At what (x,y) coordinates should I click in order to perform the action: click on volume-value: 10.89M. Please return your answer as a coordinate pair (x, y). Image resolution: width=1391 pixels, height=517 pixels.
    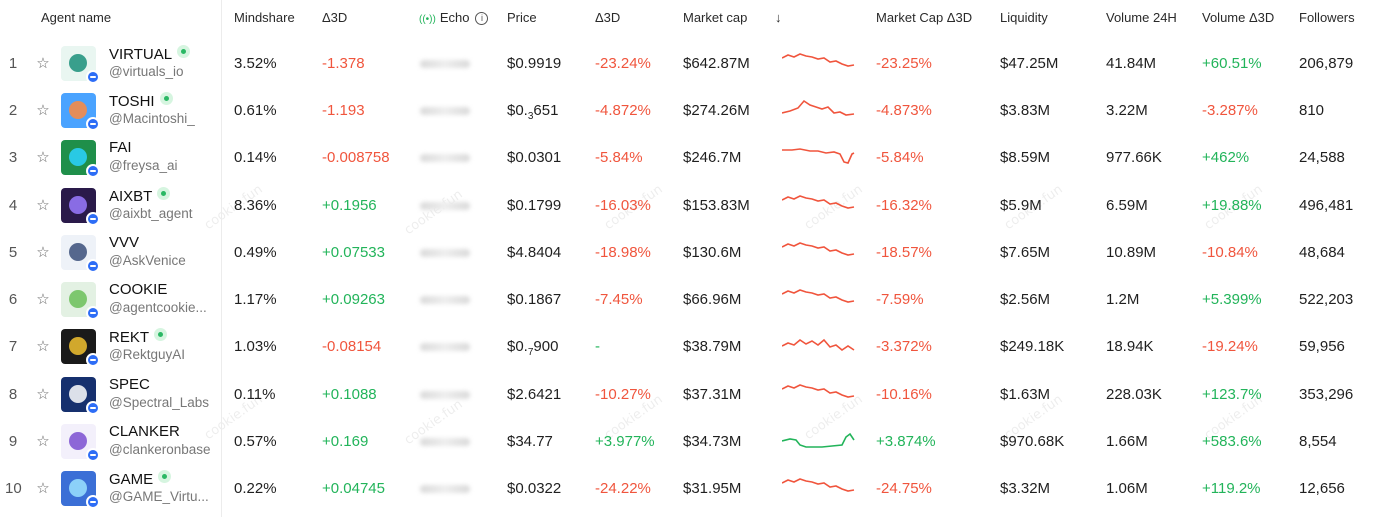
    Looking at the image, I should click on (1131, 252).